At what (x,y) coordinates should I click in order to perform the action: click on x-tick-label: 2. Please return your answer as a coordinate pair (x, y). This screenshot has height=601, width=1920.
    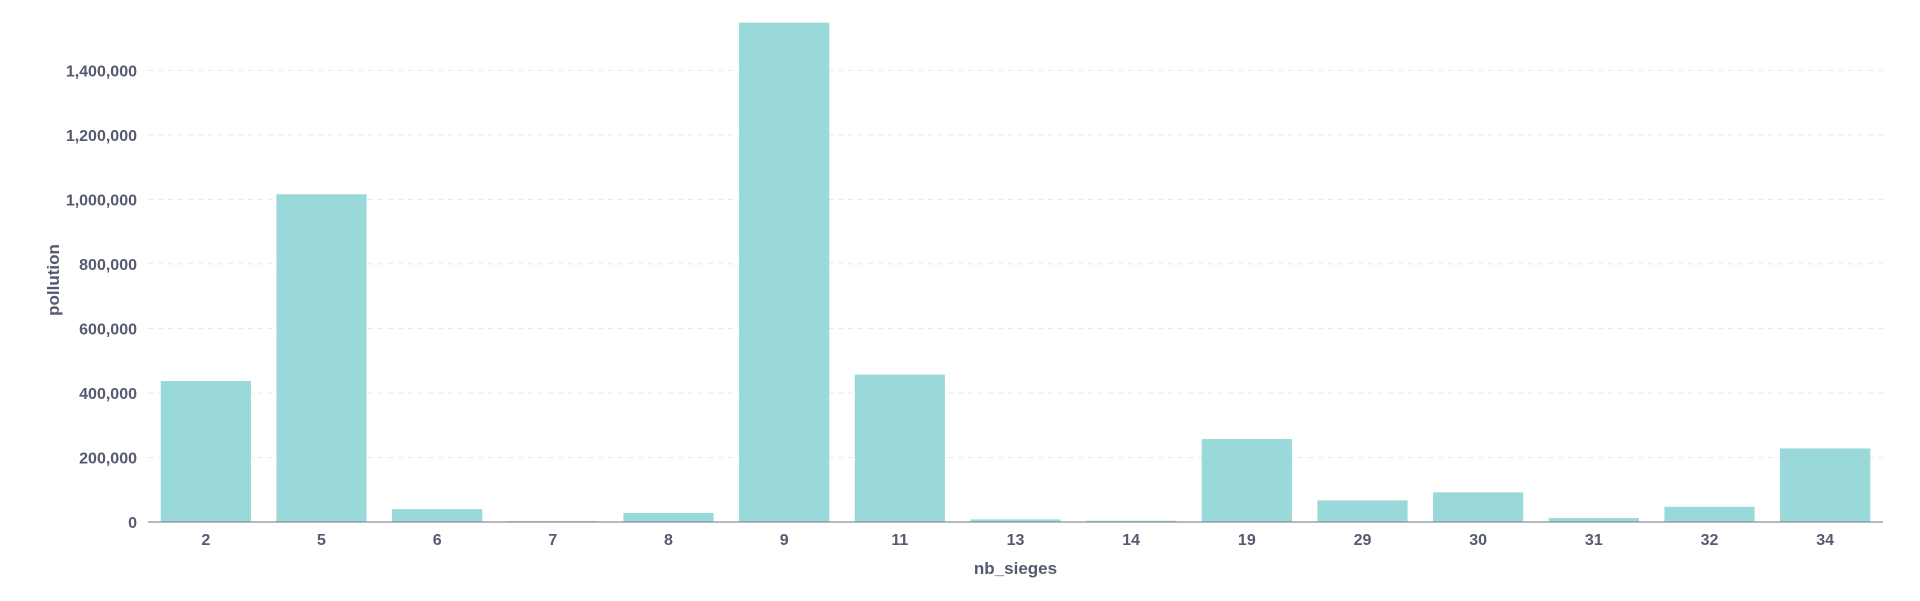
    Looking at the image, I should click on (205, 540).